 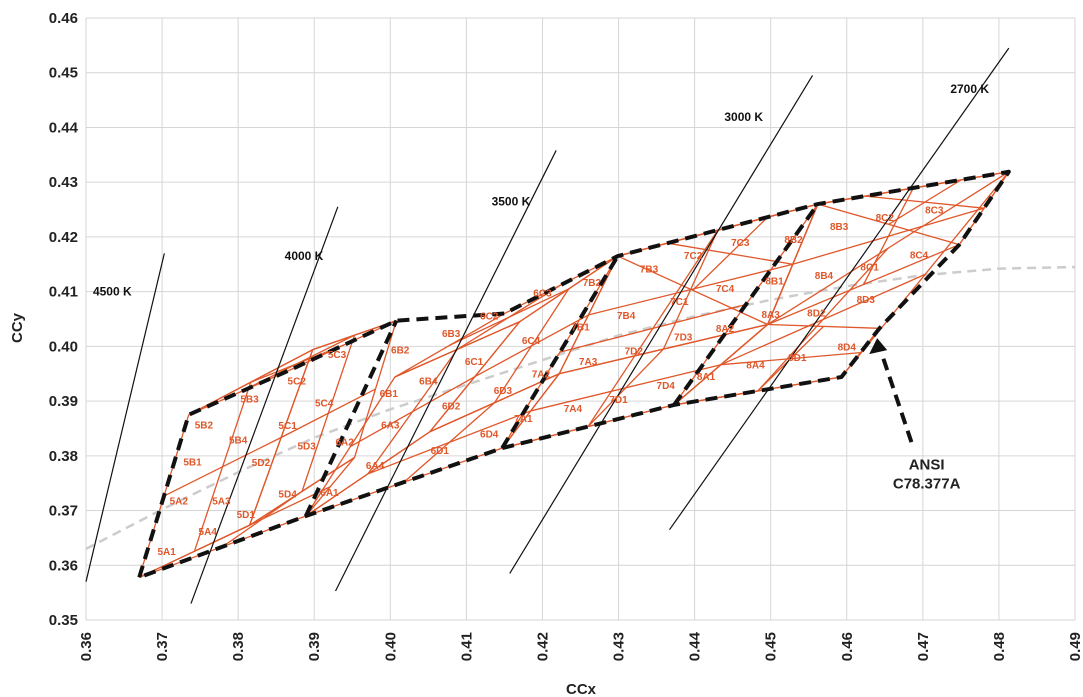 What do you see at coordinates (511, 202) in the screenshot?
I see `cct-label: 3500 K` at bounding box center [511, 202].